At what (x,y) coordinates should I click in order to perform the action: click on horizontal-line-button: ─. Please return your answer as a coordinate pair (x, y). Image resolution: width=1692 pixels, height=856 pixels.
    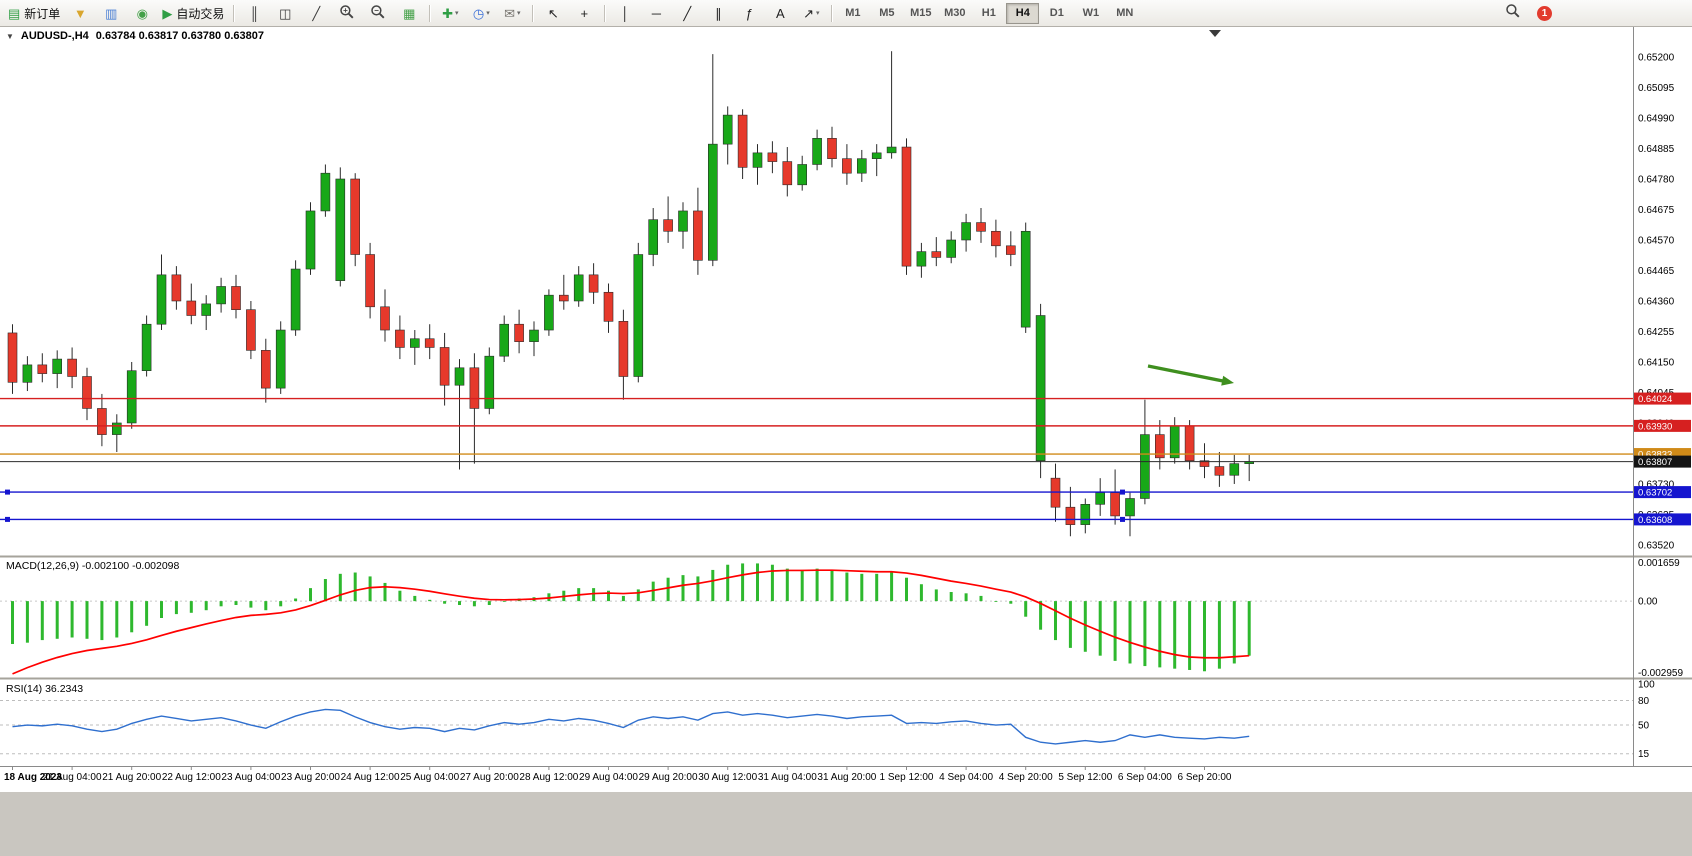
    Looking at the image, I should click on (656, 13).